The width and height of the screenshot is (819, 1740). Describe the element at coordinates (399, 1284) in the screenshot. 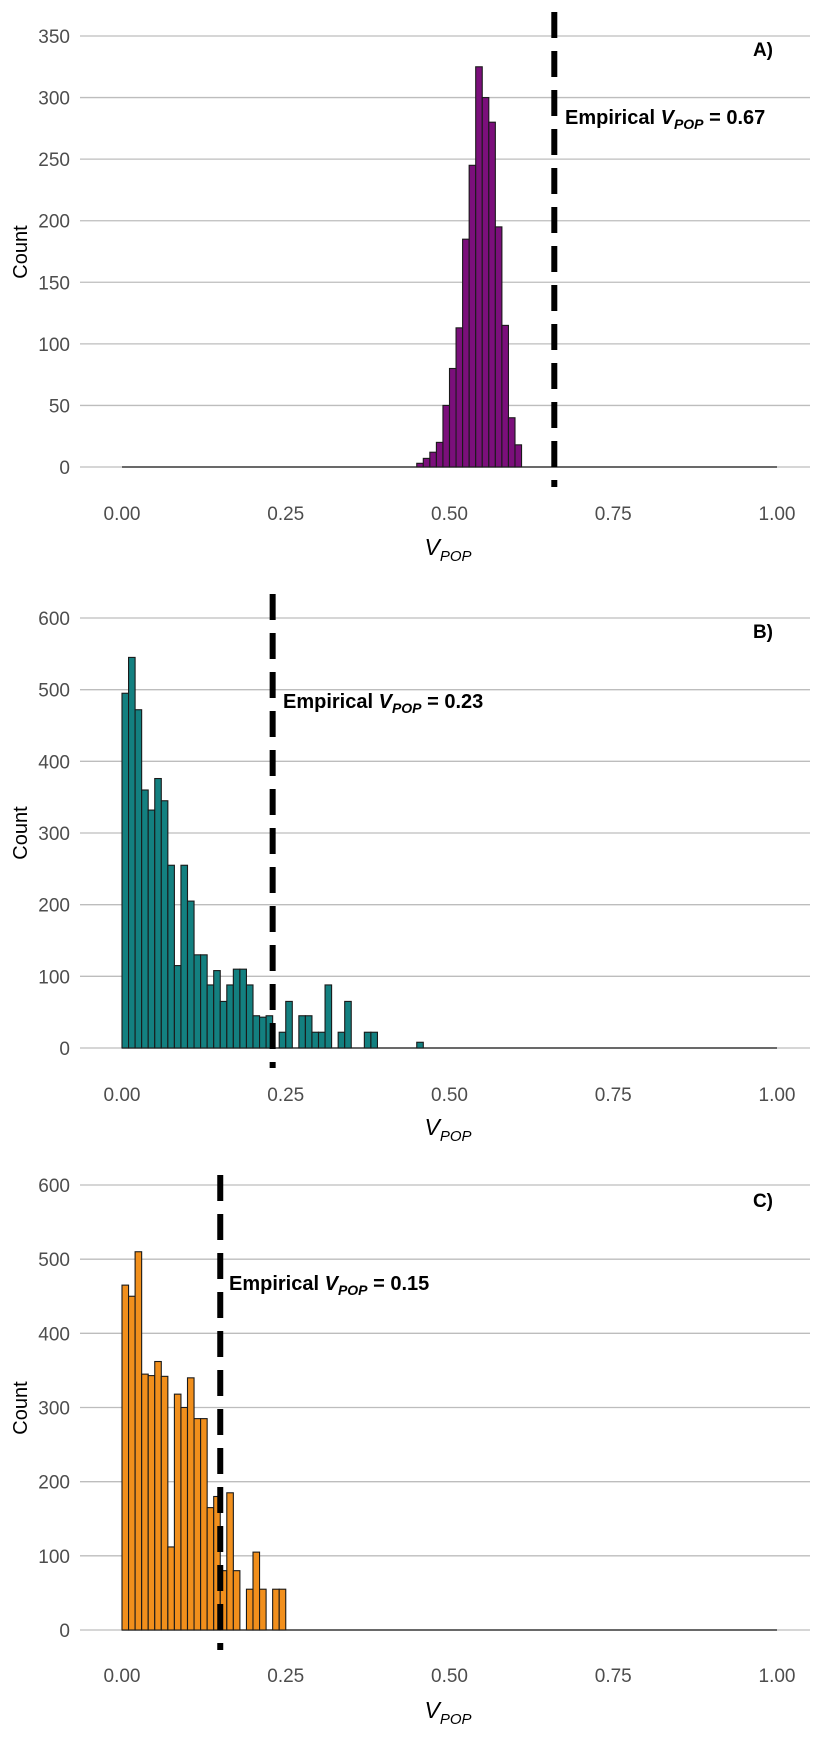

I see `annotation-value: = 0.15` at that location.